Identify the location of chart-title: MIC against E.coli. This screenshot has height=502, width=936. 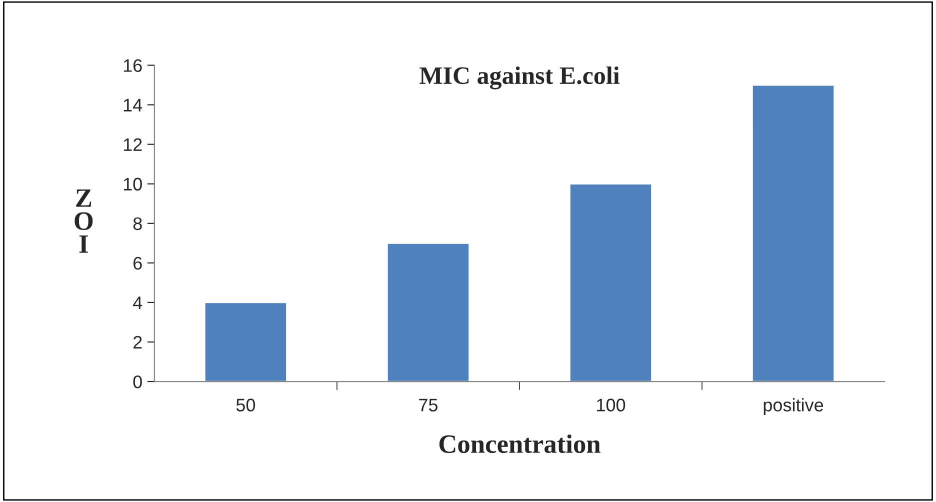
(520, 78).